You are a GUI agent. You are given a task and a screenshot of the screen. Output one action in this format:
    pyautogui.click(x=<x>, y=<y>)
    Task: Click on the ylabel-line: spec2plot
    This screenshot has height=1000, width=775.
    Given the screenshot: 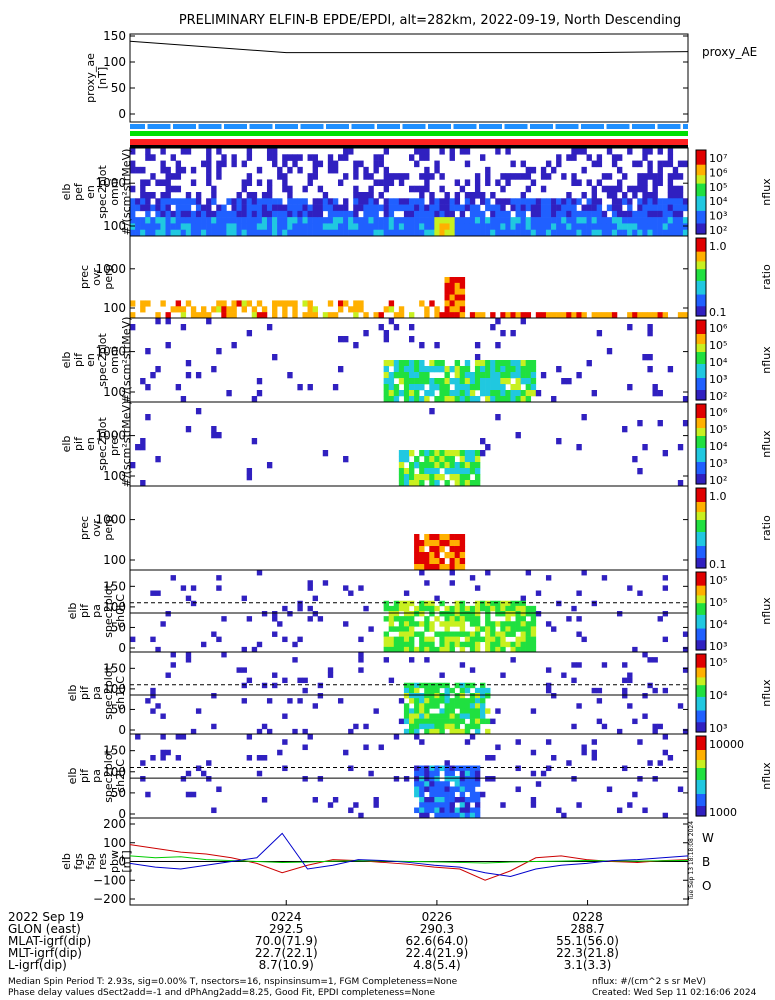 What is the action you would take?
    pyautogui.click(x=108, y=611)
    